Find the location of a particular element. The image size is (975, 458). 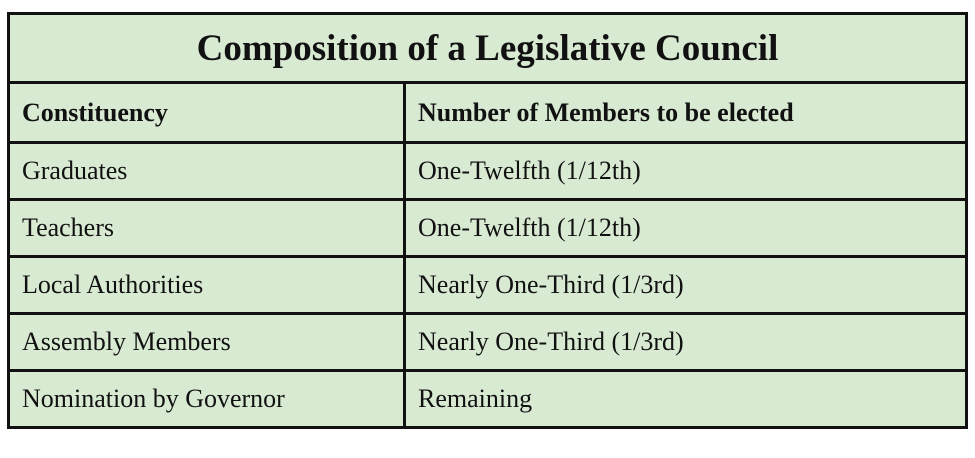

cell-constituency: Nomination by Governor is located at coordinates (206, 399).